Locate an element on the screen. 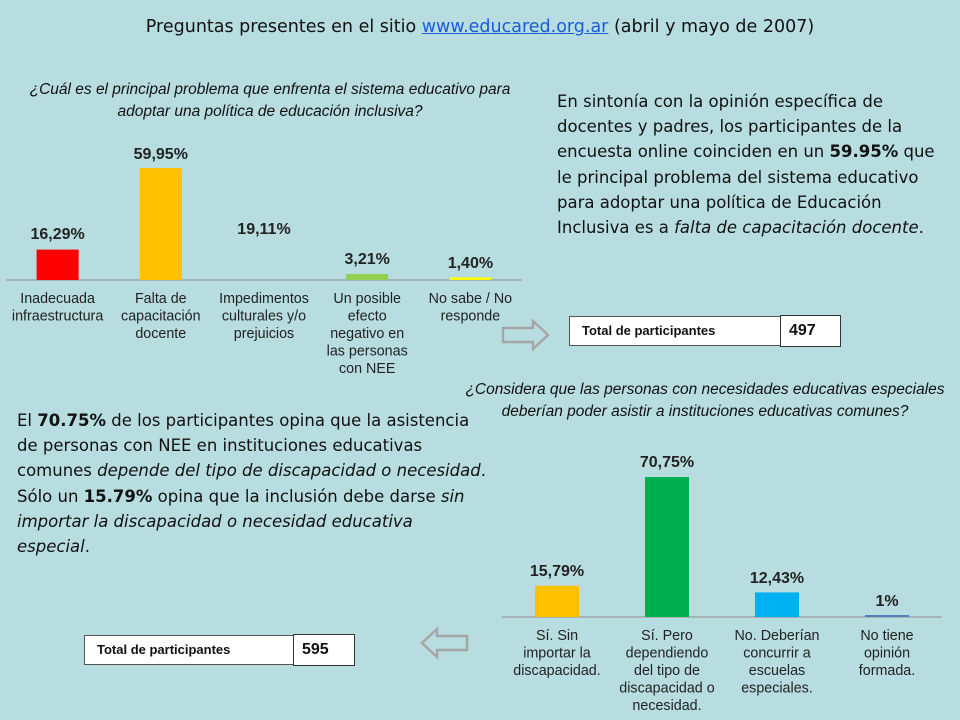 Image resolution: width=960 pixels, height=720 pixels. summary2-text-5: . is located at coordinates (87, 547).